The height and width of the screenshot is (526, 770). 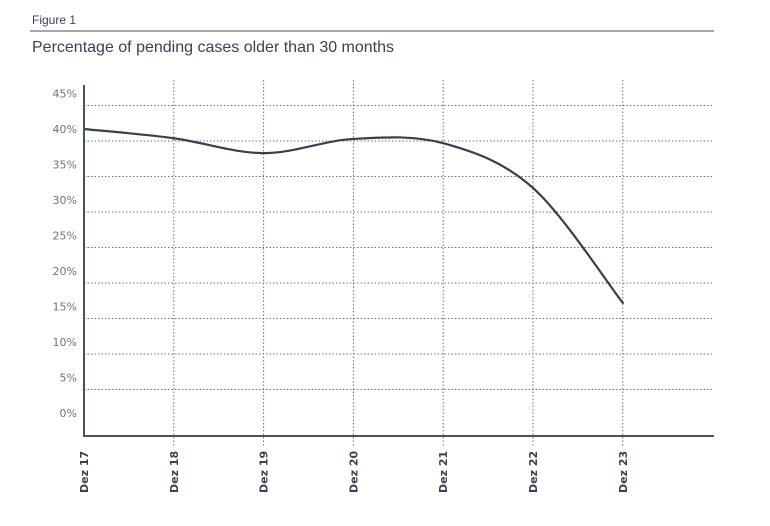 I want to click on x-tick-label: Dez 20, so click(x=353, y=472).